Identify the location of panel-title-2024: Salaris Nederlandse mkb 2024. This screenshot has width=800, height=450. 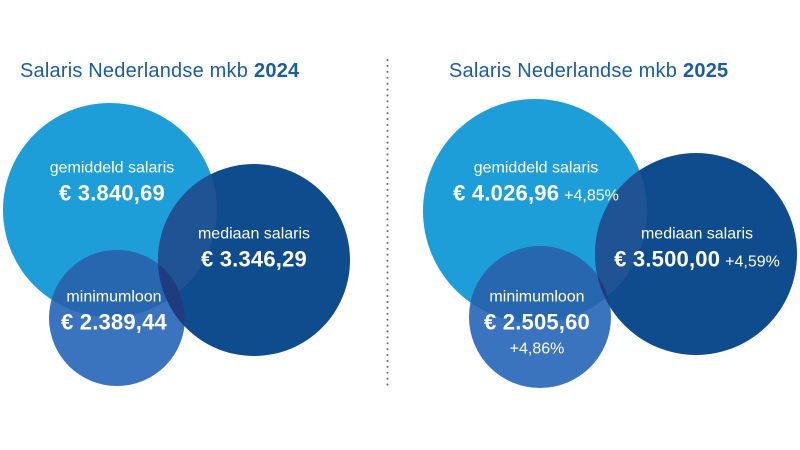
(159, 71).